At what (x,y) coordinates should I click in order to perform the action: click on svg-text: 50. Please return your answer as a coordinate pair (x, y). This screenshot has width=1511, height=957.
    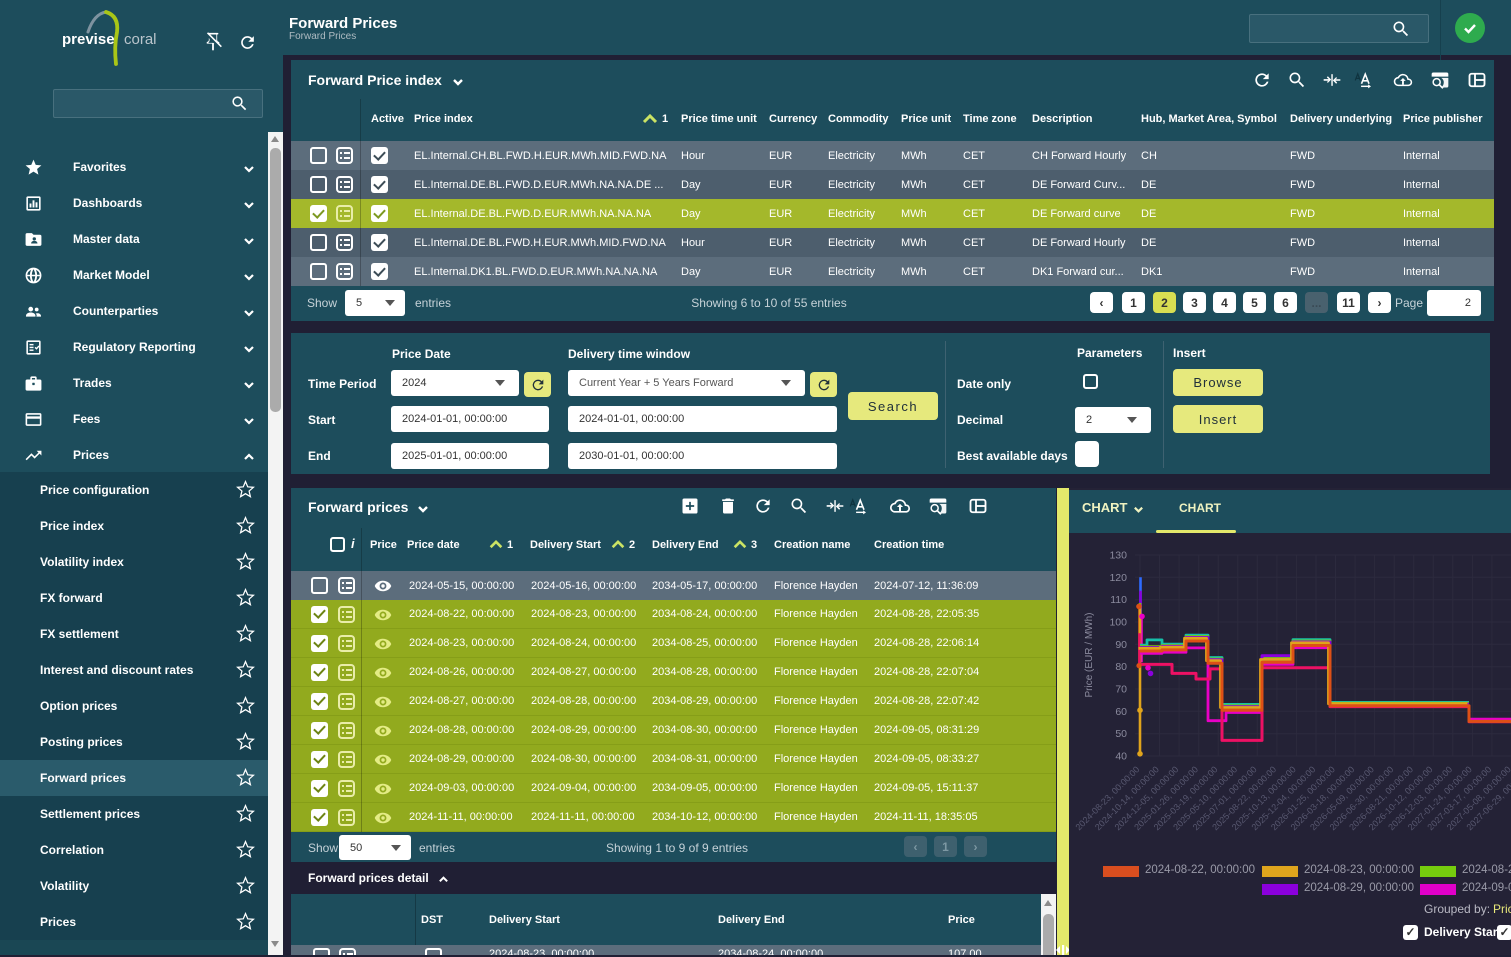
    Looking at the image, I should click on (1121, 734).